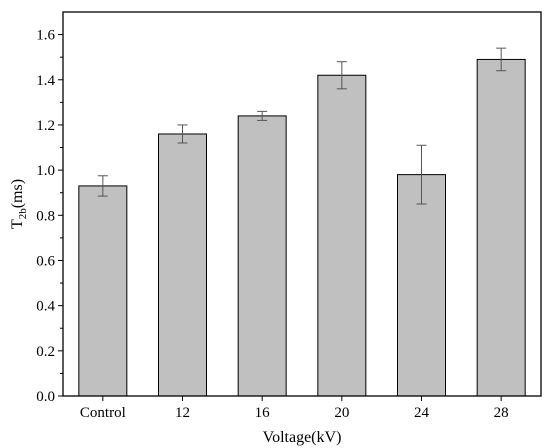  I want to click on x-tick-label: 16, so click(263, 413).